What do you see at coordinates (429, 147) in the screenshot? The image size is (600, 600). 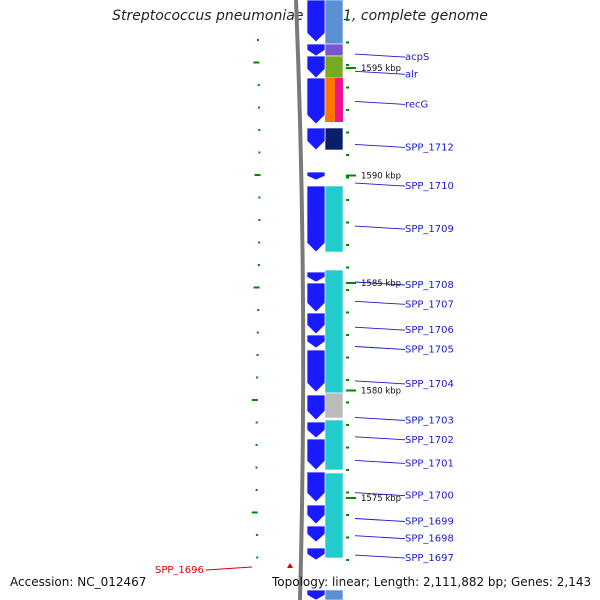 I see `gene-label: SPP_1712` at bounding box center [429, 147].